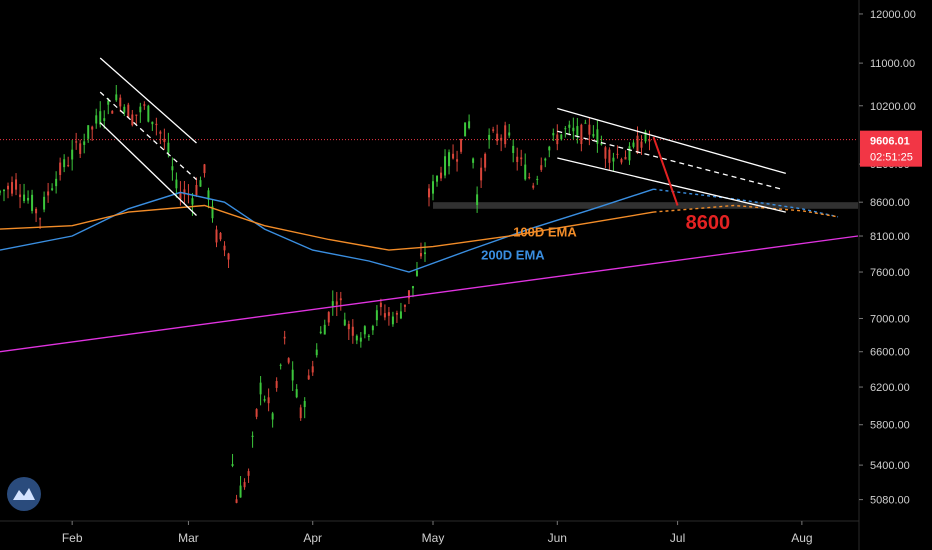 The width and height of the screenshot is (932, 550). What do you see at coordinates (892, 64) in the screenshot?
I see `price-tick-label: 11000.00` at bounding box center [892, 64].